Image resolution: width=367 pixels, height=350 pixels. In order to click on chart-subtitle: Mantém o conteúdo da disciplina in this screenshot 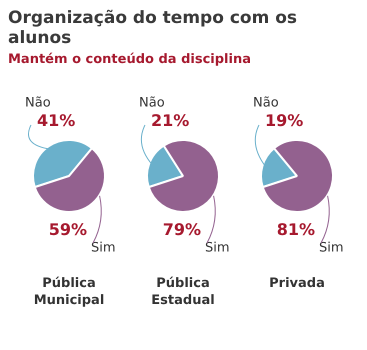, I will do `click(130, 59)`.